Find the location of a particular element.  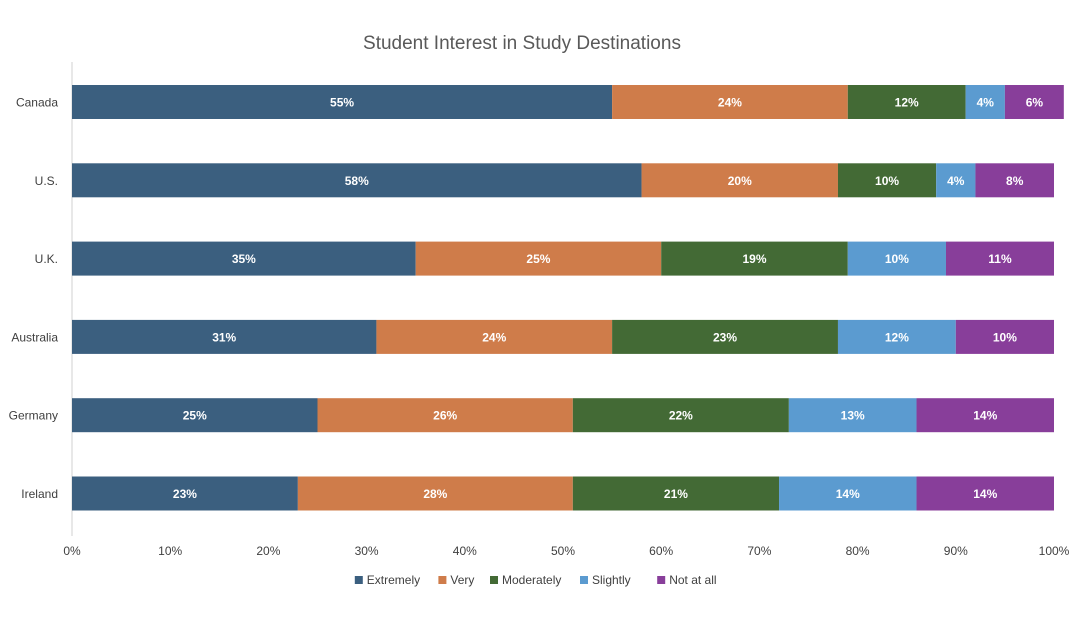

legend-item: Not at all is located at coordinates (687, 580).